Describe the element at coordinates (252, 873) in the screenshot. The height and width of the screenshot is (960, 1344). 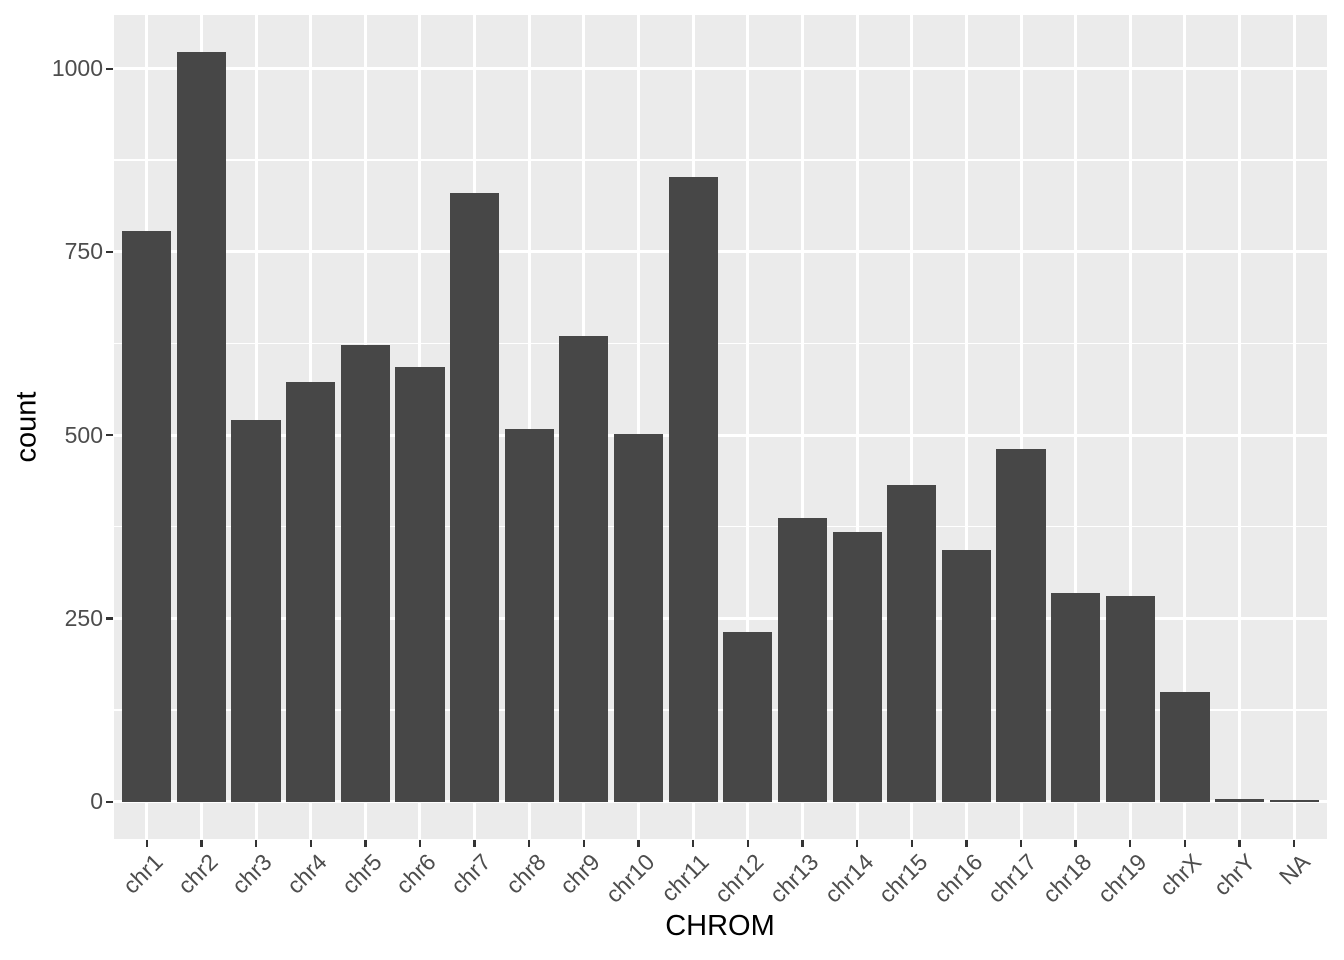
I see `x-tick-label: chr3` at that location.